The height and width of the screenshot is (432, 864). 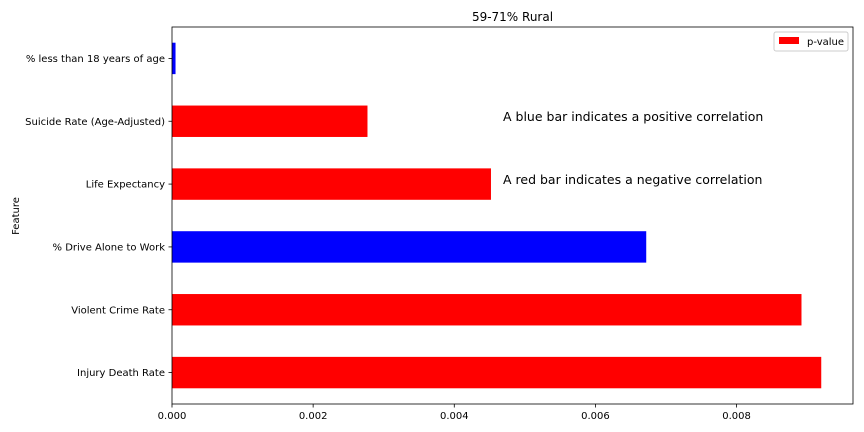 I want to click on y-axis-label: Feature, so click(x=16, y=216).